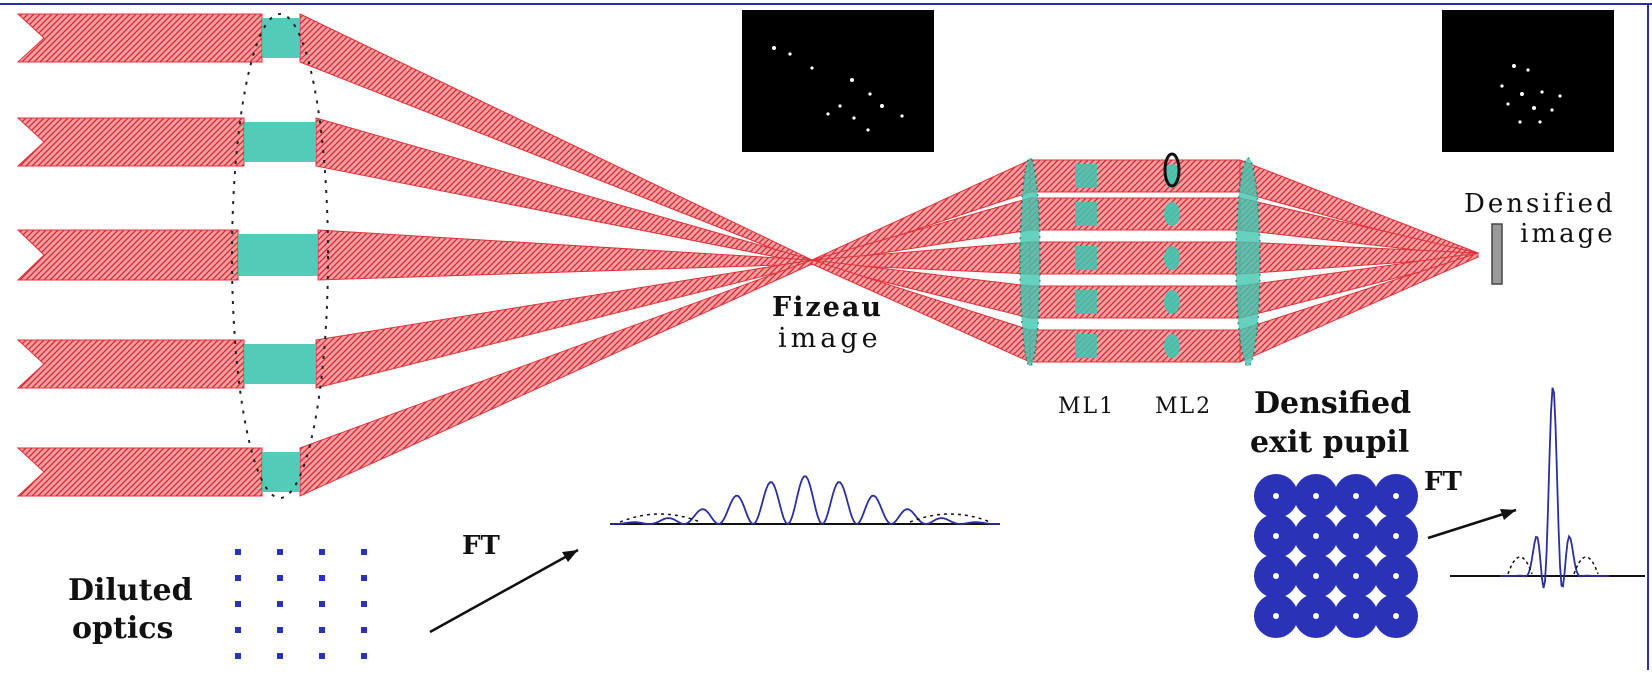 The height and width of the screenshot is (674, 1652). What do you see at coordinates (1472, 524) in the screenshot?
I see `ft-arrow-right` at bounding box center [1472, 524].